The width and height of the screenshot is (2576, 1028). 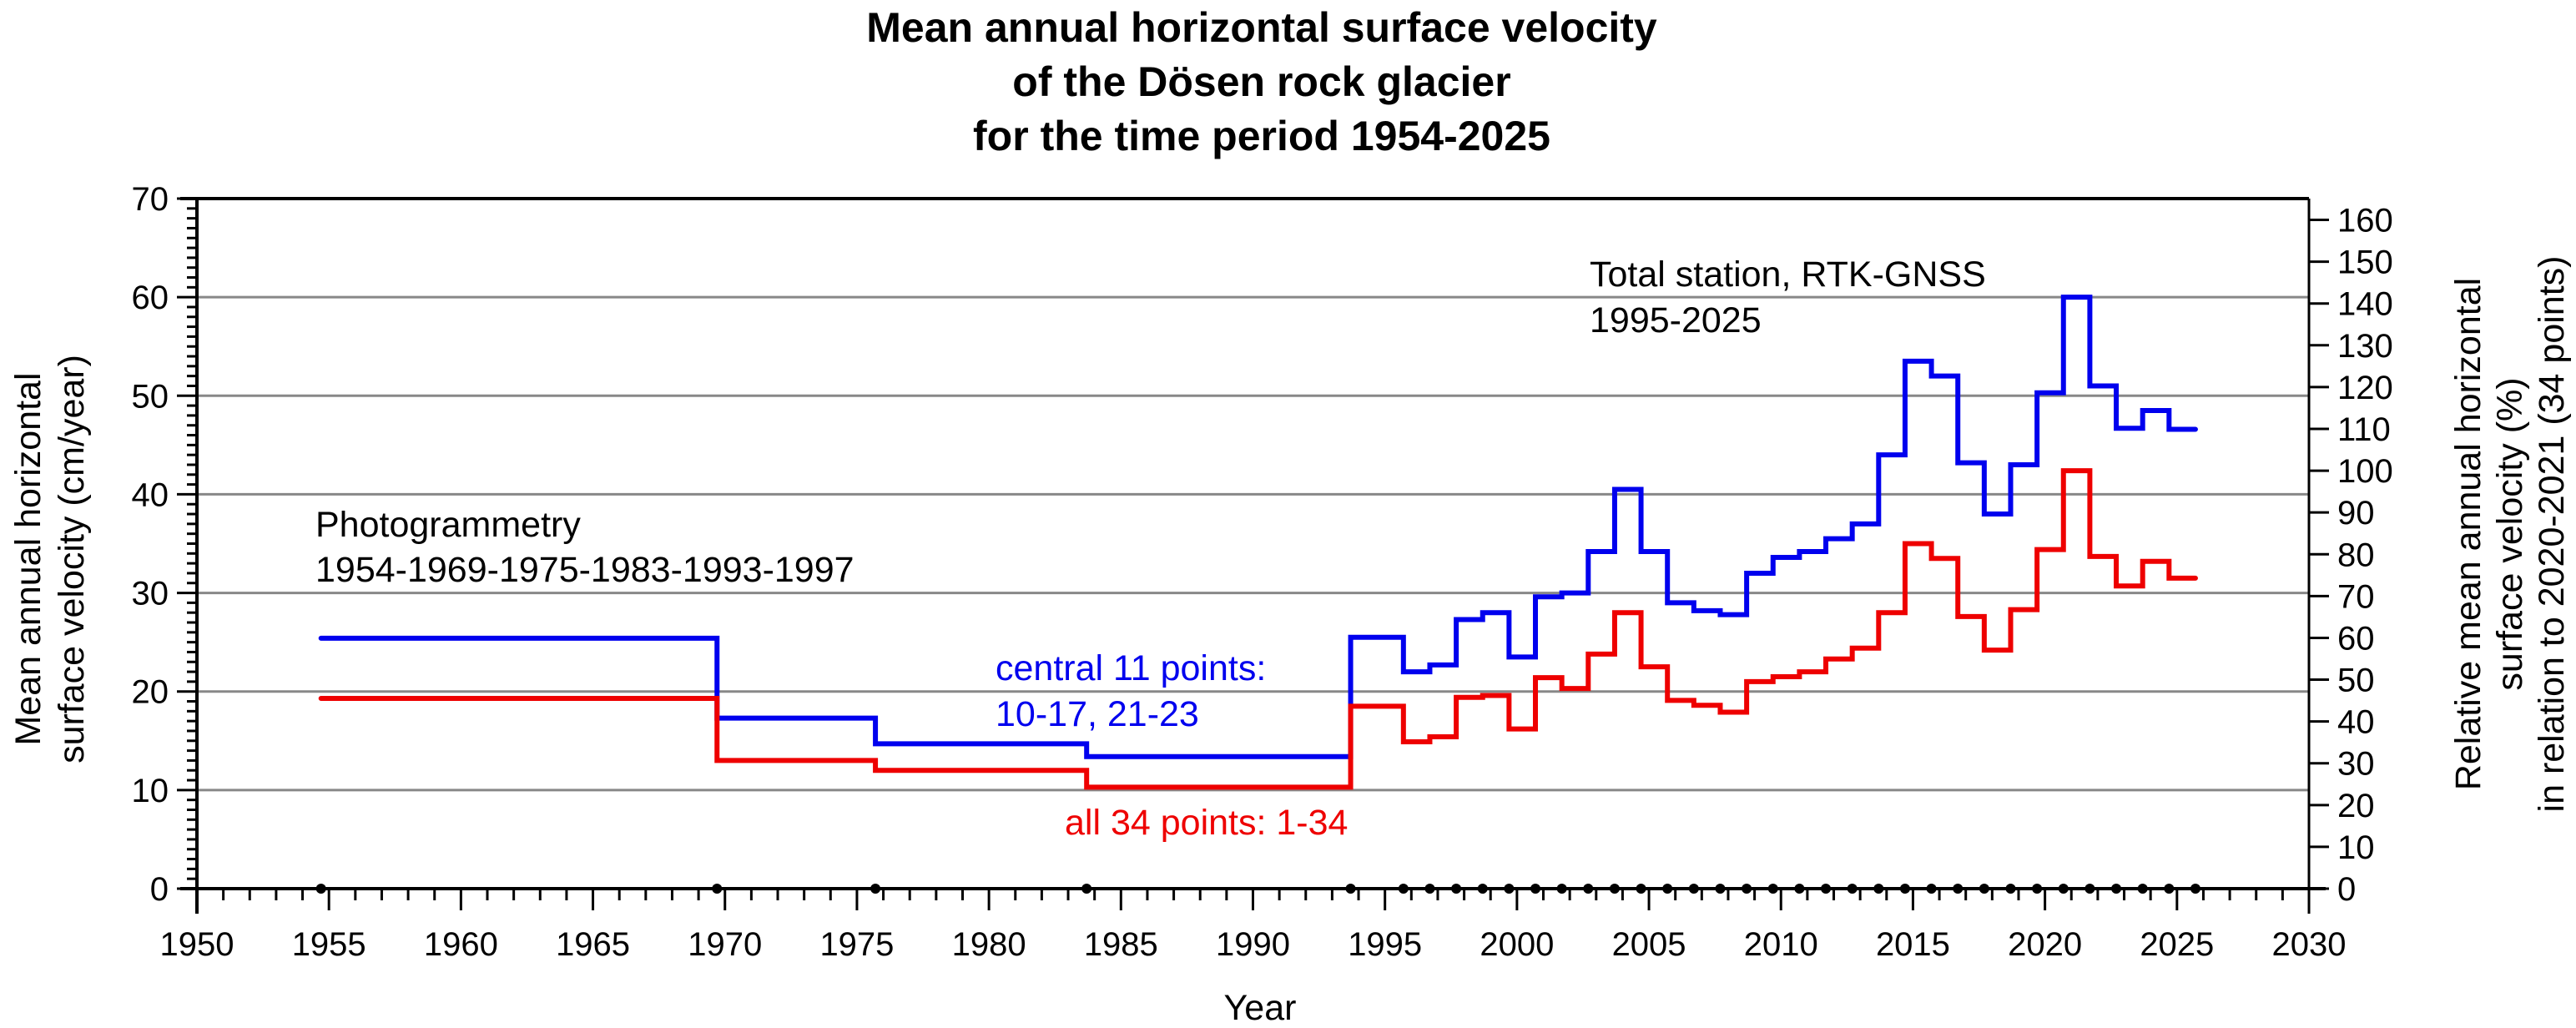 What do you see at coordinates (2356, 764) in the screenshot?
I see `y2-tick-label: 30` at bounding box center [2356, 764].